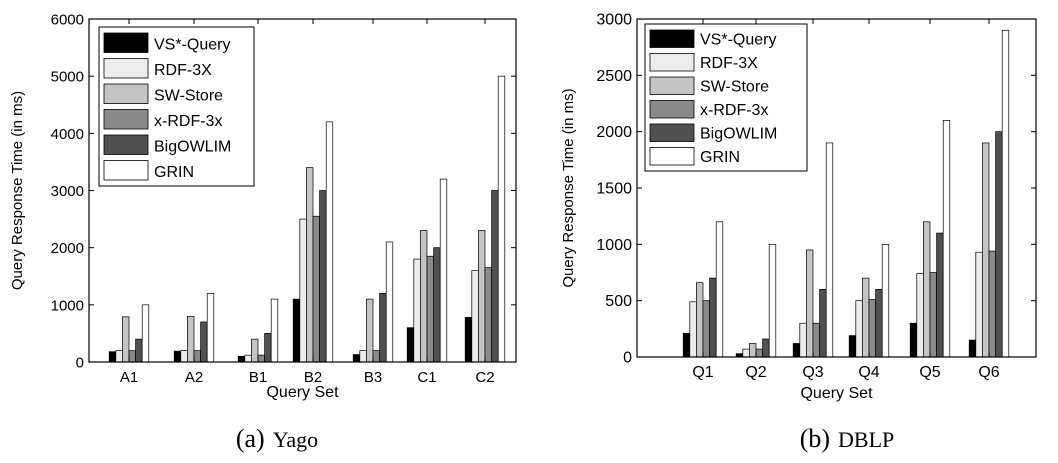 This screenshot has width=1058, height=463. I want to click on bar-q5-grin, so click(946, 239).